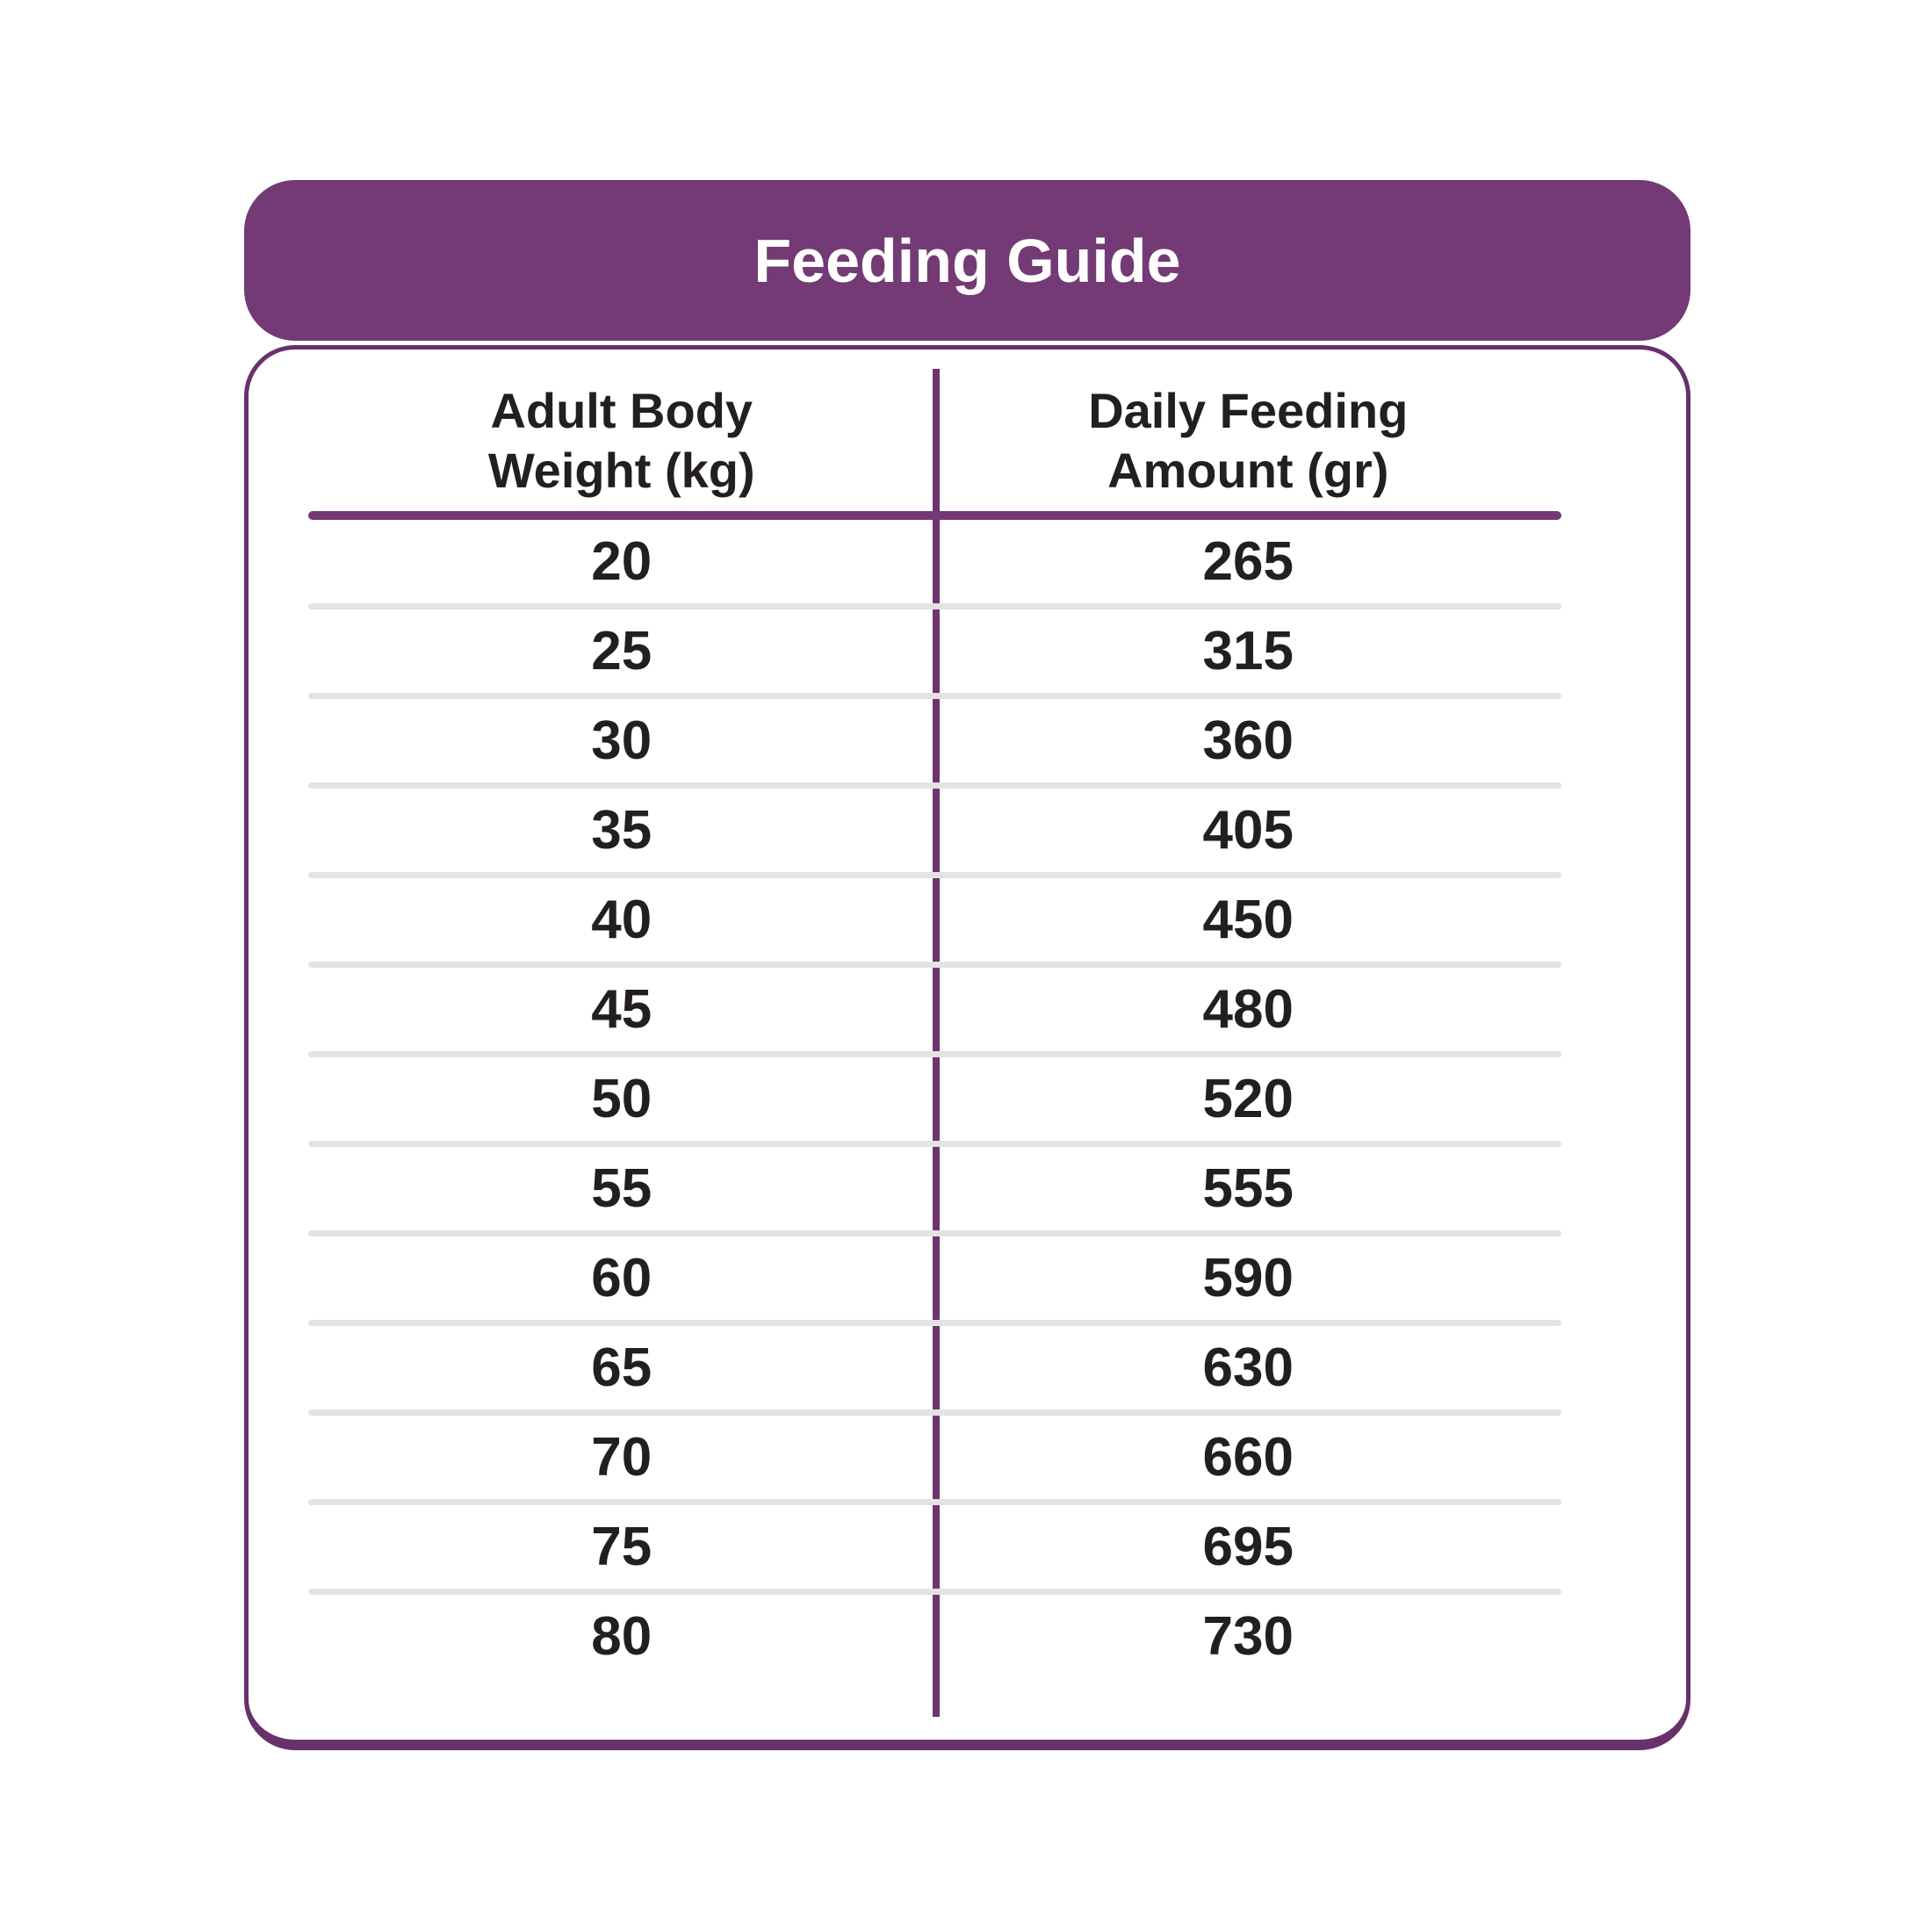  I want to click on amount-cell: 450, so click(1248, 920).